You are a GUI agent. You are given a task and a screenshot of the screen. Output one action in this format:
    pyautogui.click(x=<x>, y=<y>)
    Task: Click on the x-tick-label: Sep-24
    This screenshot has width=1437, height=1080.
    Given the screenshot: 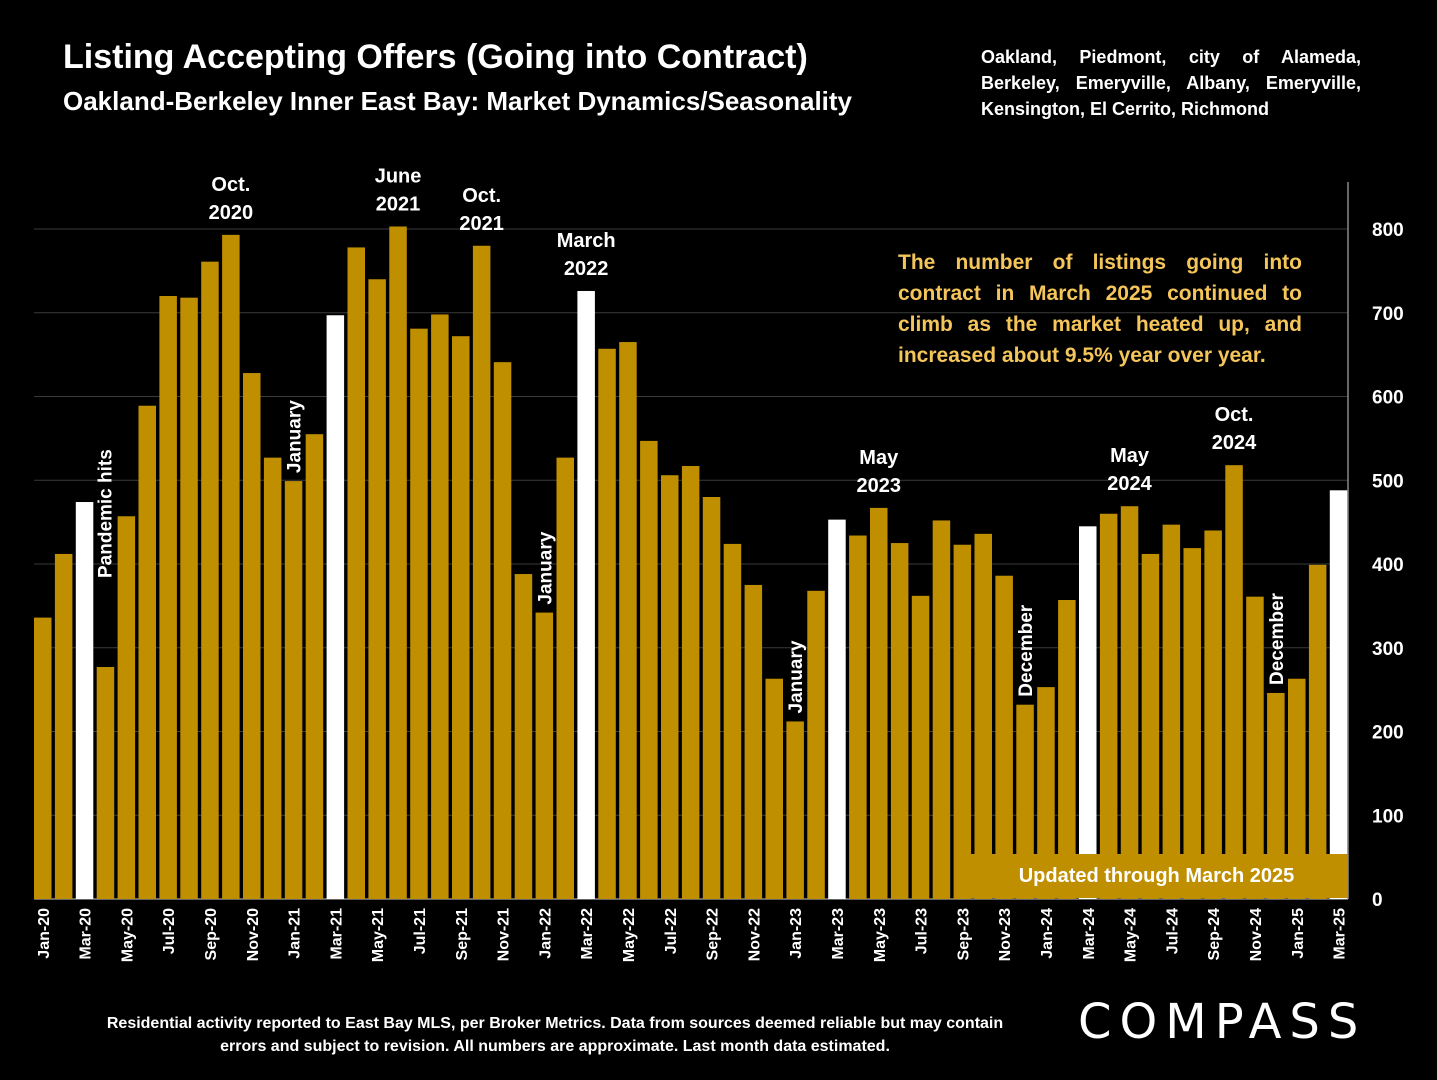 What is the action you would take?
    pyautogui.click(x=1214, y=934)
    